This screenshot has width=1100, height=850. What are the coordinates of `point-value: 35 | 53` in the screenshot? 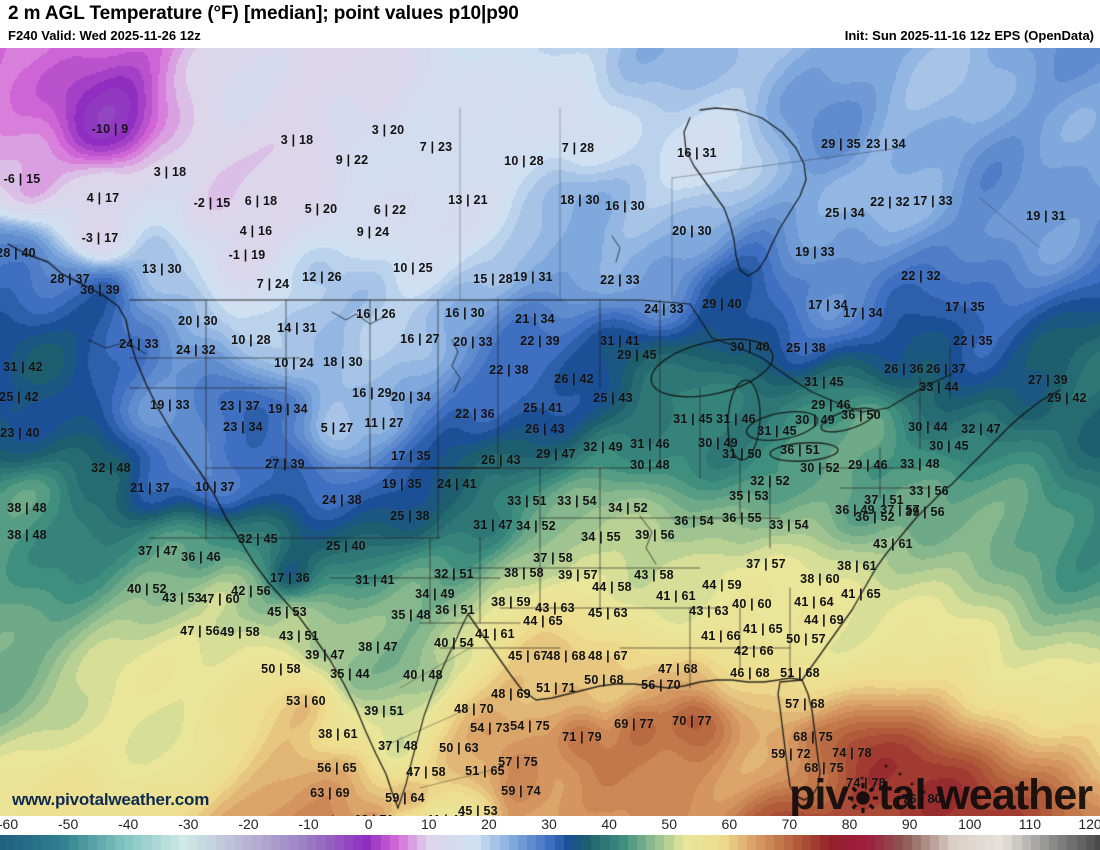 It's located at (749, 496).